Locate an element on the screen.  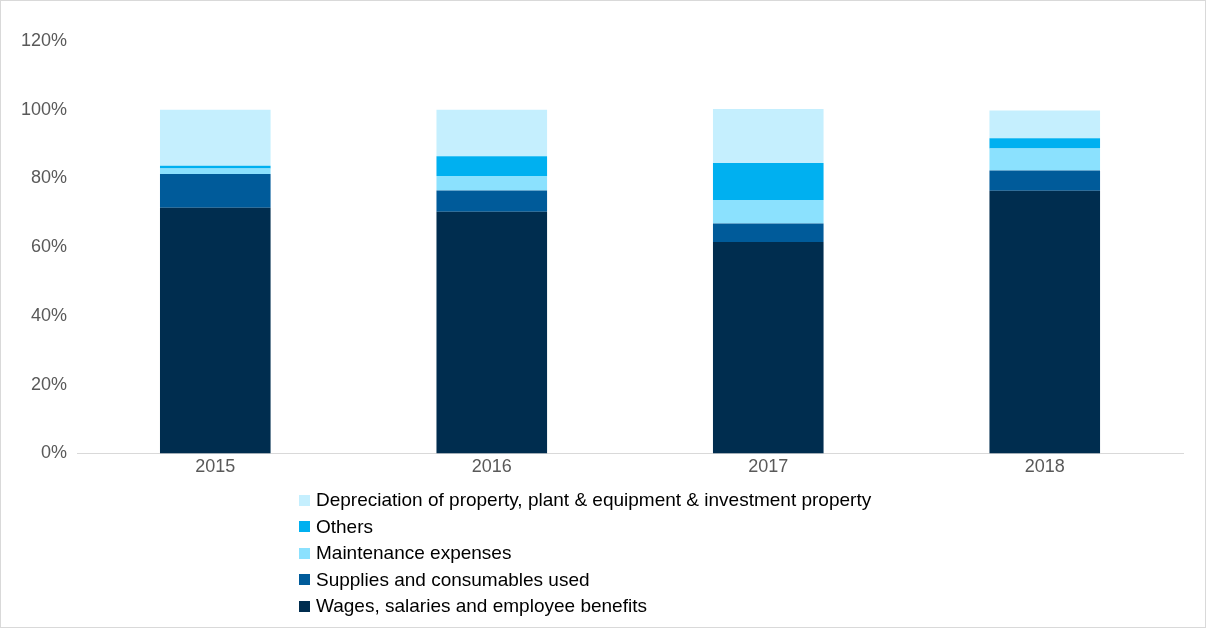
y-tick-label: 60% is located at coordinates (49, 246).